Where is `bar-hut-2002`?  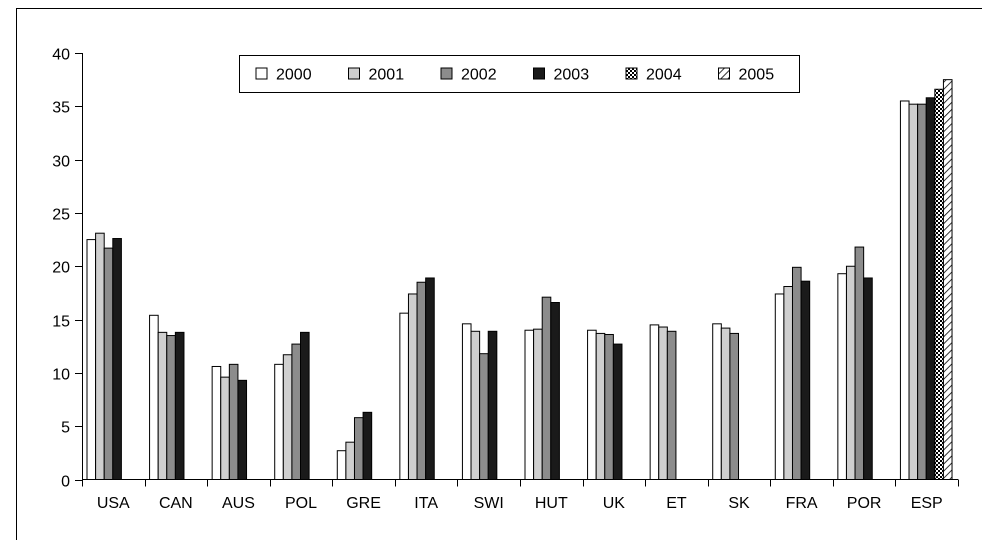
bar-hut-2002 is located at coordinates (546, 388).